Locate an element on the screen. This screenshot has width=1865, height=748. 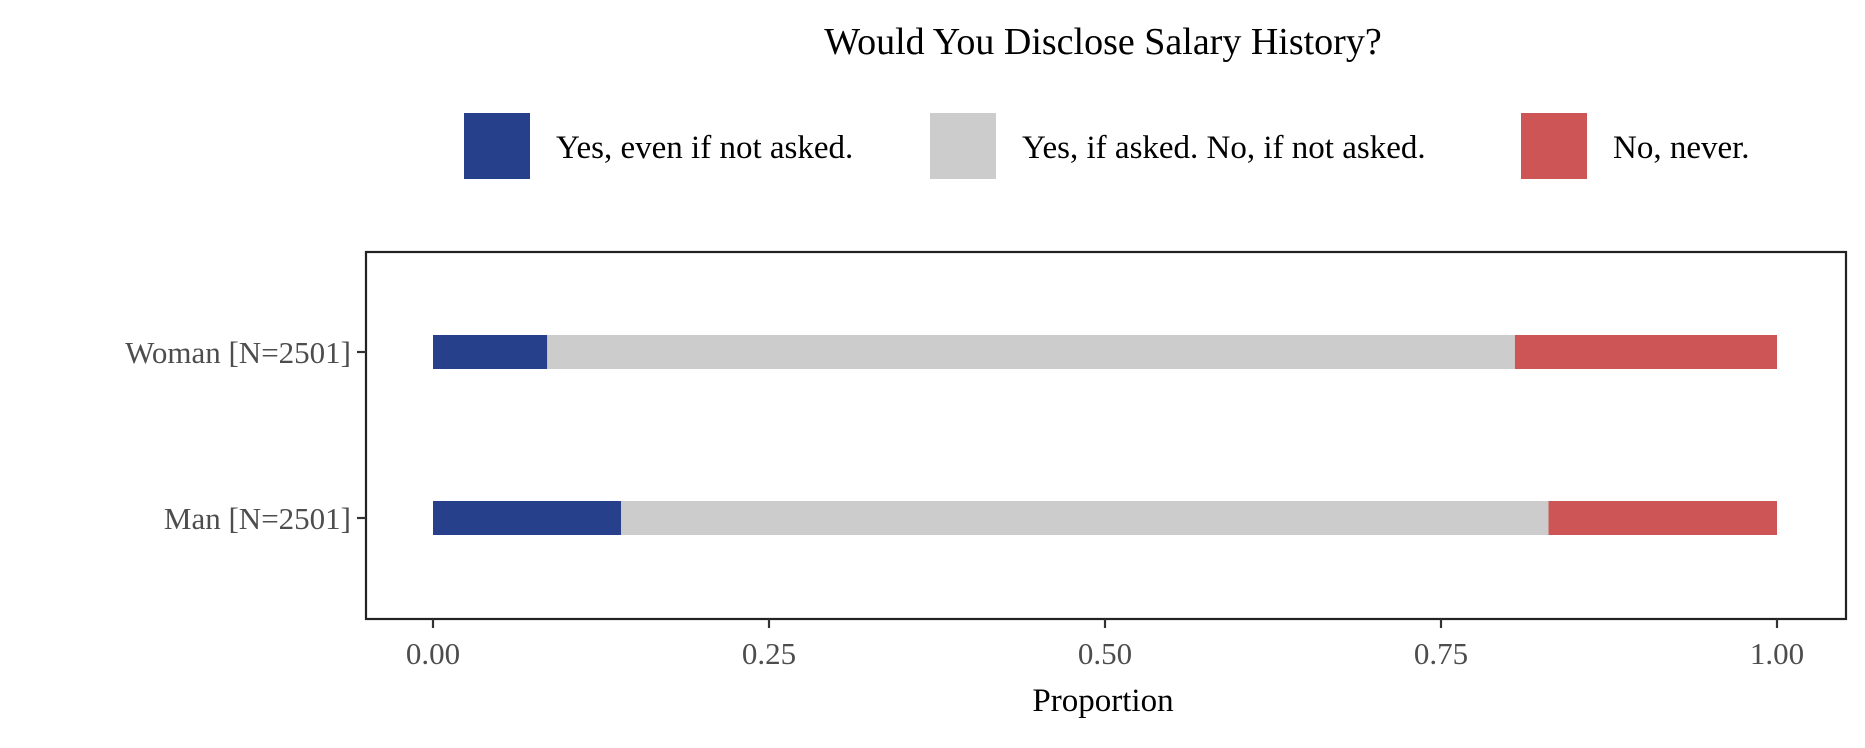
x-tick-label: 0.50 is located at coordinates (1105, 653).